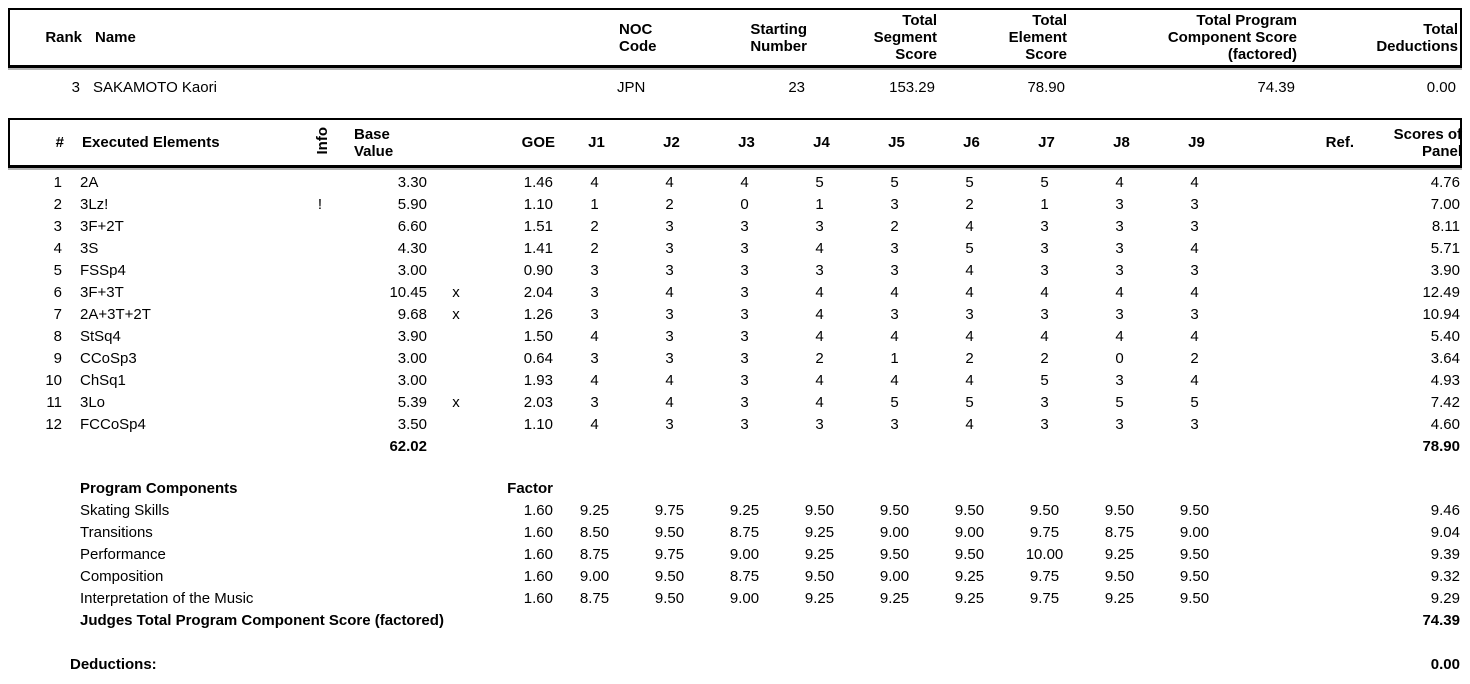 The image size is (1470, 684). What do you see at coordinates (744, 182) in the screenshot?
I see `judge-score-j3: 4` at bounding box center [744, 182].